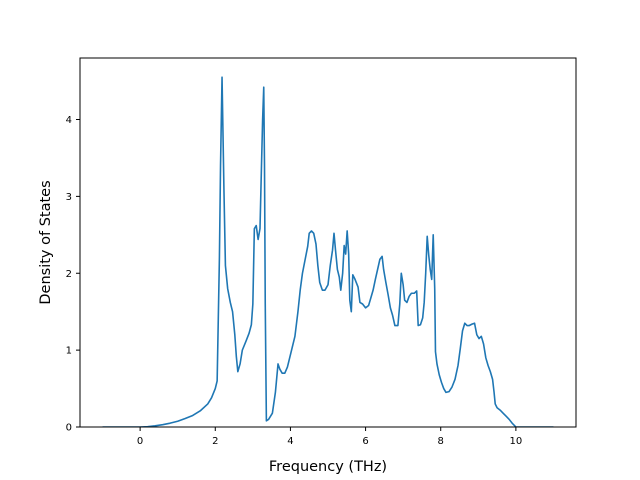 Image resolution: width=640 pixels, height=480 pixels. What do you see at coordinates (516, 441) in the screenshot?
I see `x-tick-label: 10` at bounding box center [516, 441].